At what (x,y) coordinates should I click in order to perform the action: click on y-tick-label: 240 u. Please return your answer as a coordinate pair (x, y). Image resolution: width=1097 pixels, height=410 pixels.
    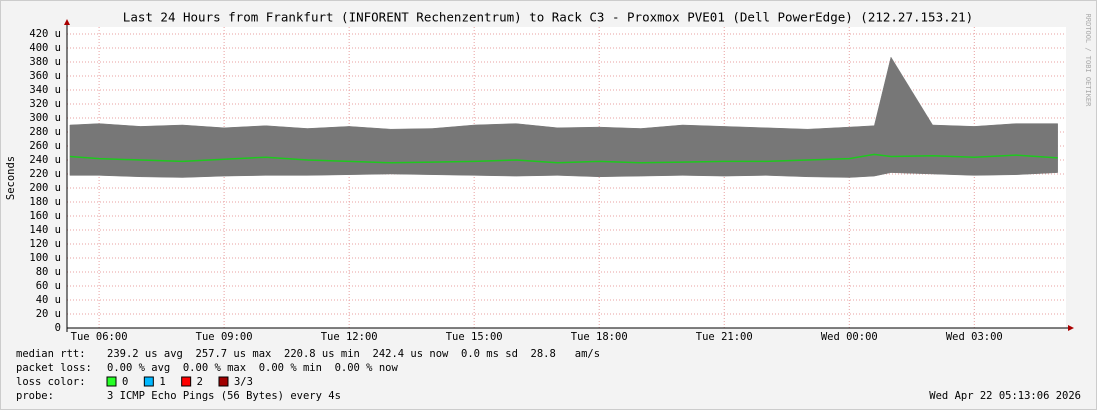
    Looking at the image, I should click on (45, 160).